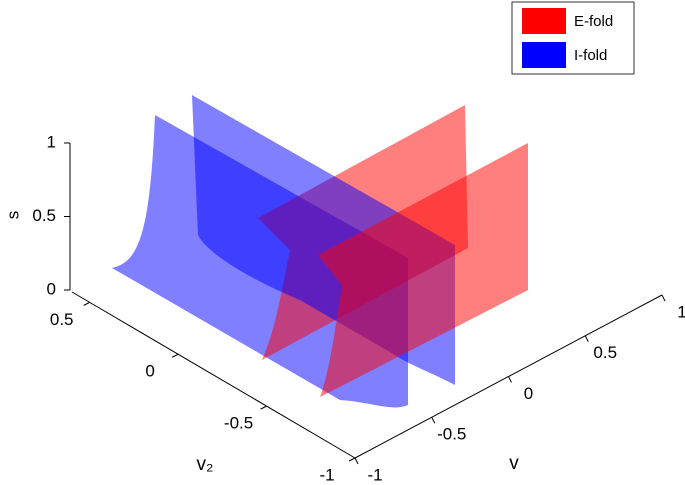 The height and width of the screenshot is (485, 685). What do you see at coordinates (590, 55) in the screenshot?
I see `legend-label: I-fold` at bounding box center [590, 55].